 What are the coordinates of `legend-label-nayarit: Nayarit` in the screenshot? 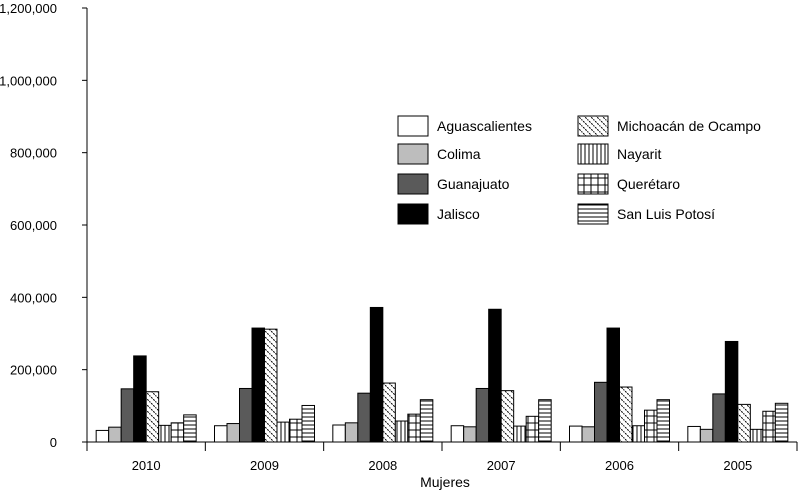 It's located at (639, 154).